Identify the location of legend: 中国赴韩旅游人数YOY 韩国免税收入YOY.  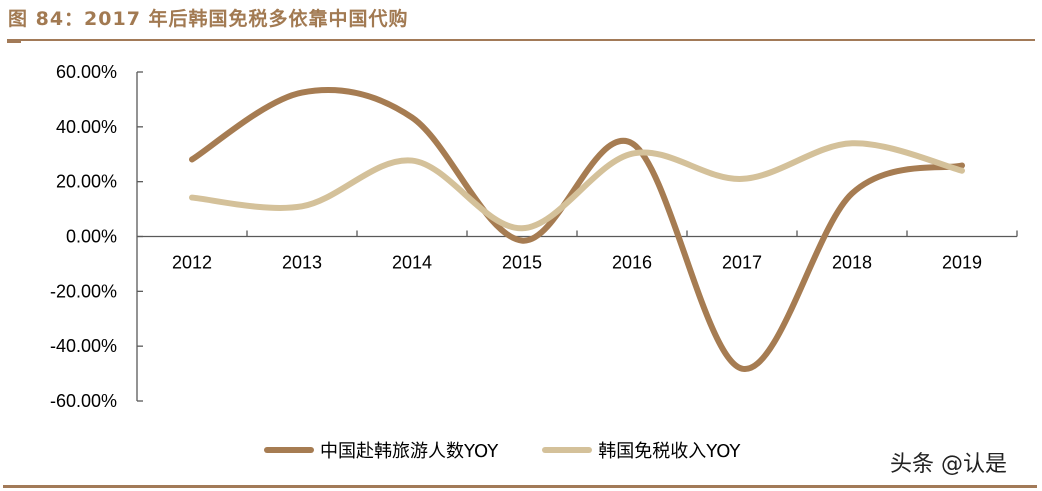
(524, 450).